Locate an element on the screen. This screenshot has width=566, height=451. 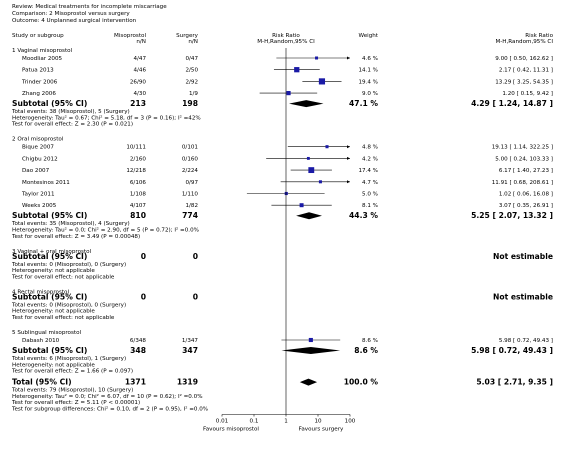
study-weight: 14.1 % is located at coordinates (368, 71).